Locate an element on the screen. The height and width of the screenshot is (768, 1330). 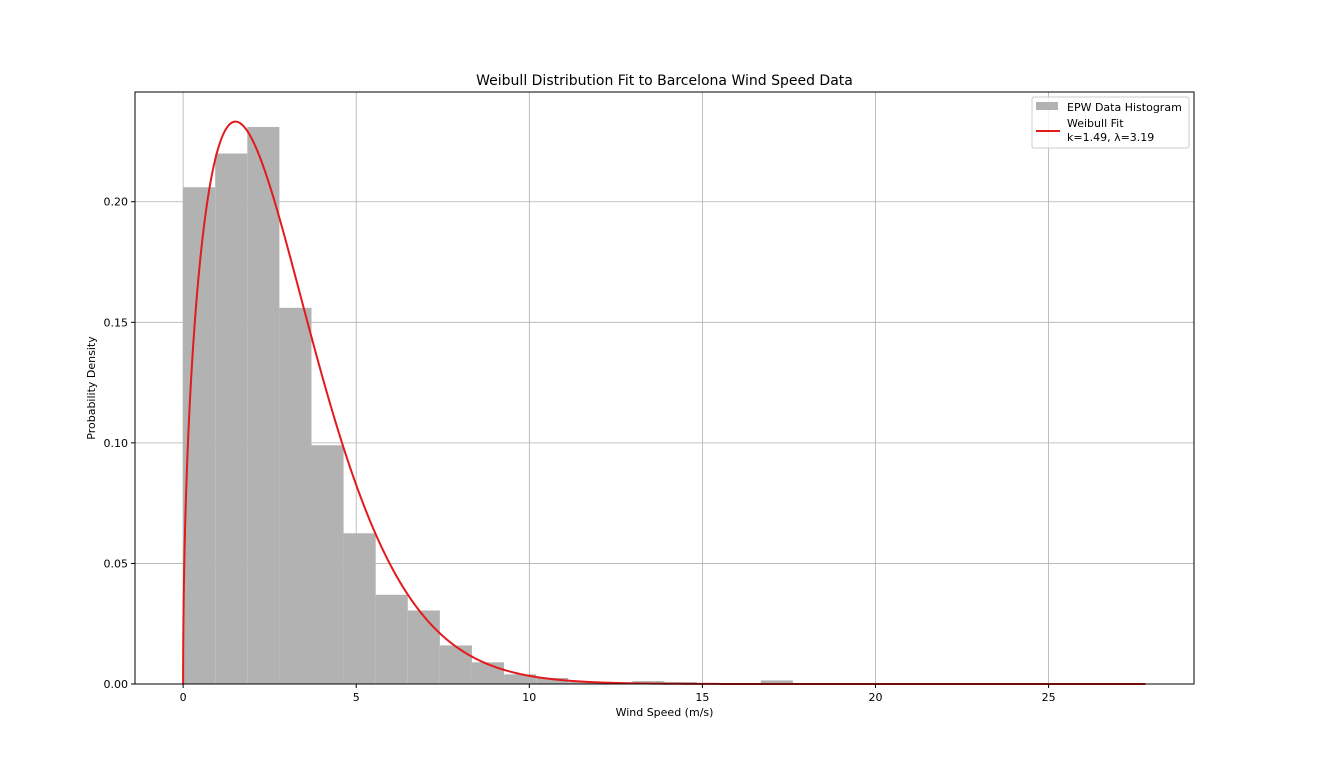
legend-fit-label-line1: Weibull Fit is located at coordinates (1095, 123).